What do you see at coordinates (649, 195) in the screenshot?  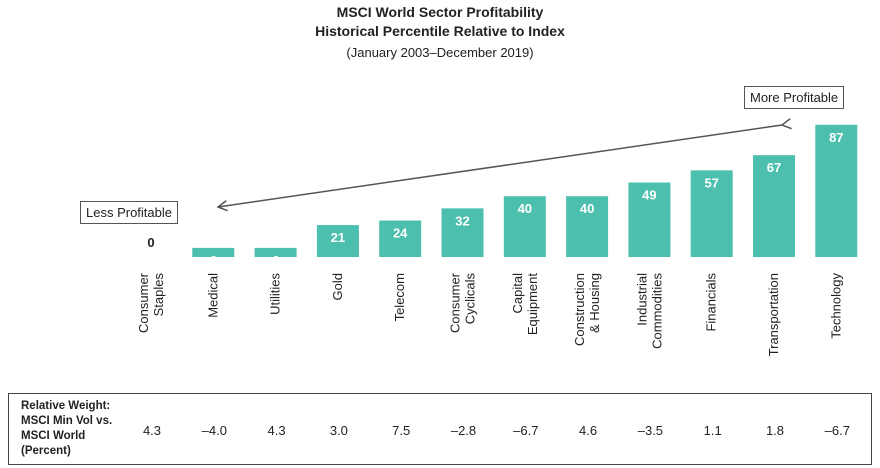 I see `data-label-industrial-commodities: 49` at bounding box center [649, 195].